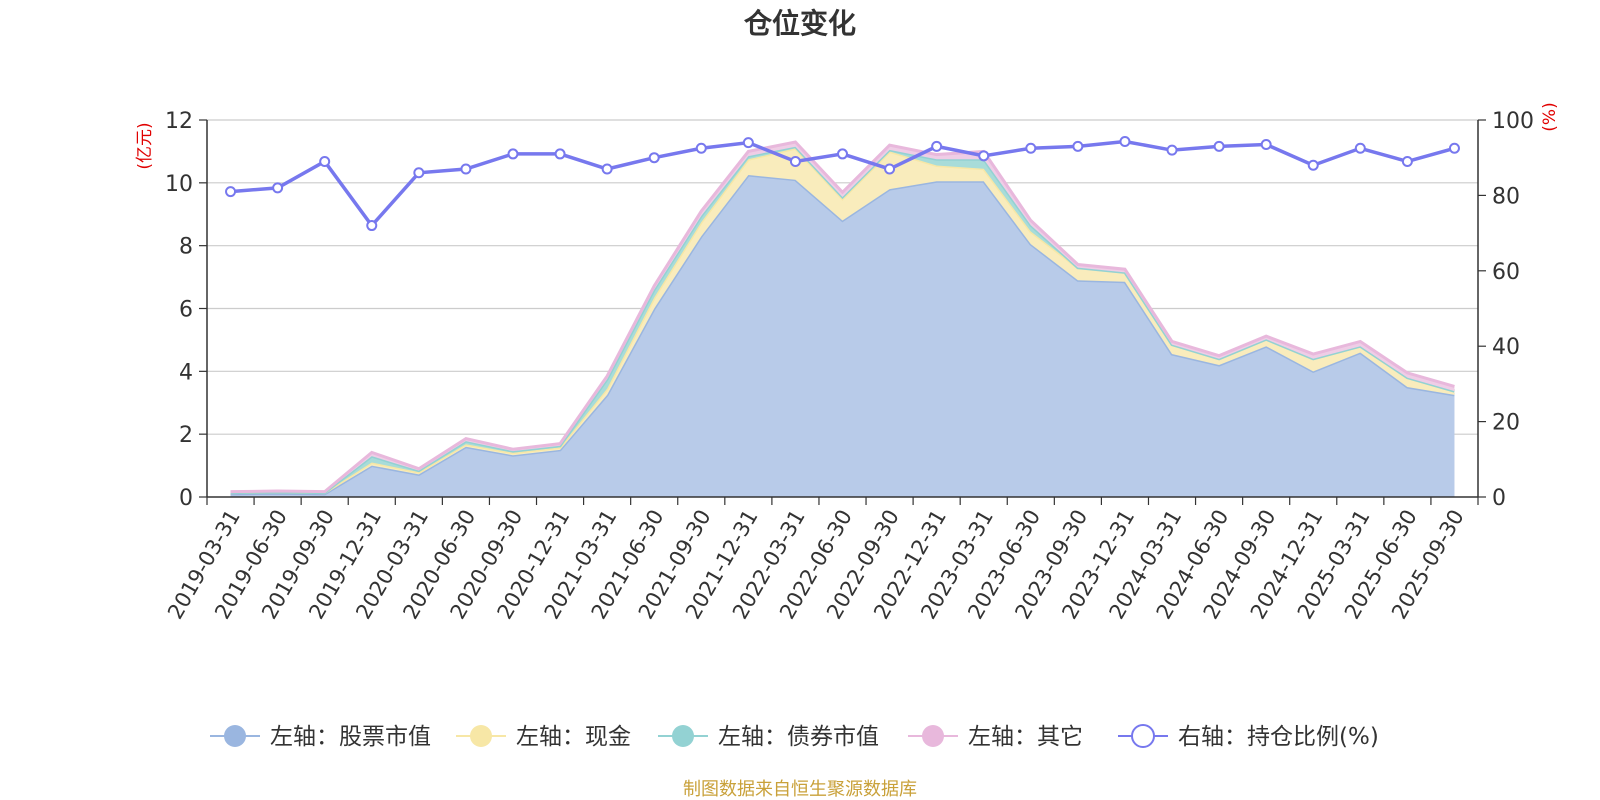  I want to click on right-tick-label: 100, so click(1513, 121).